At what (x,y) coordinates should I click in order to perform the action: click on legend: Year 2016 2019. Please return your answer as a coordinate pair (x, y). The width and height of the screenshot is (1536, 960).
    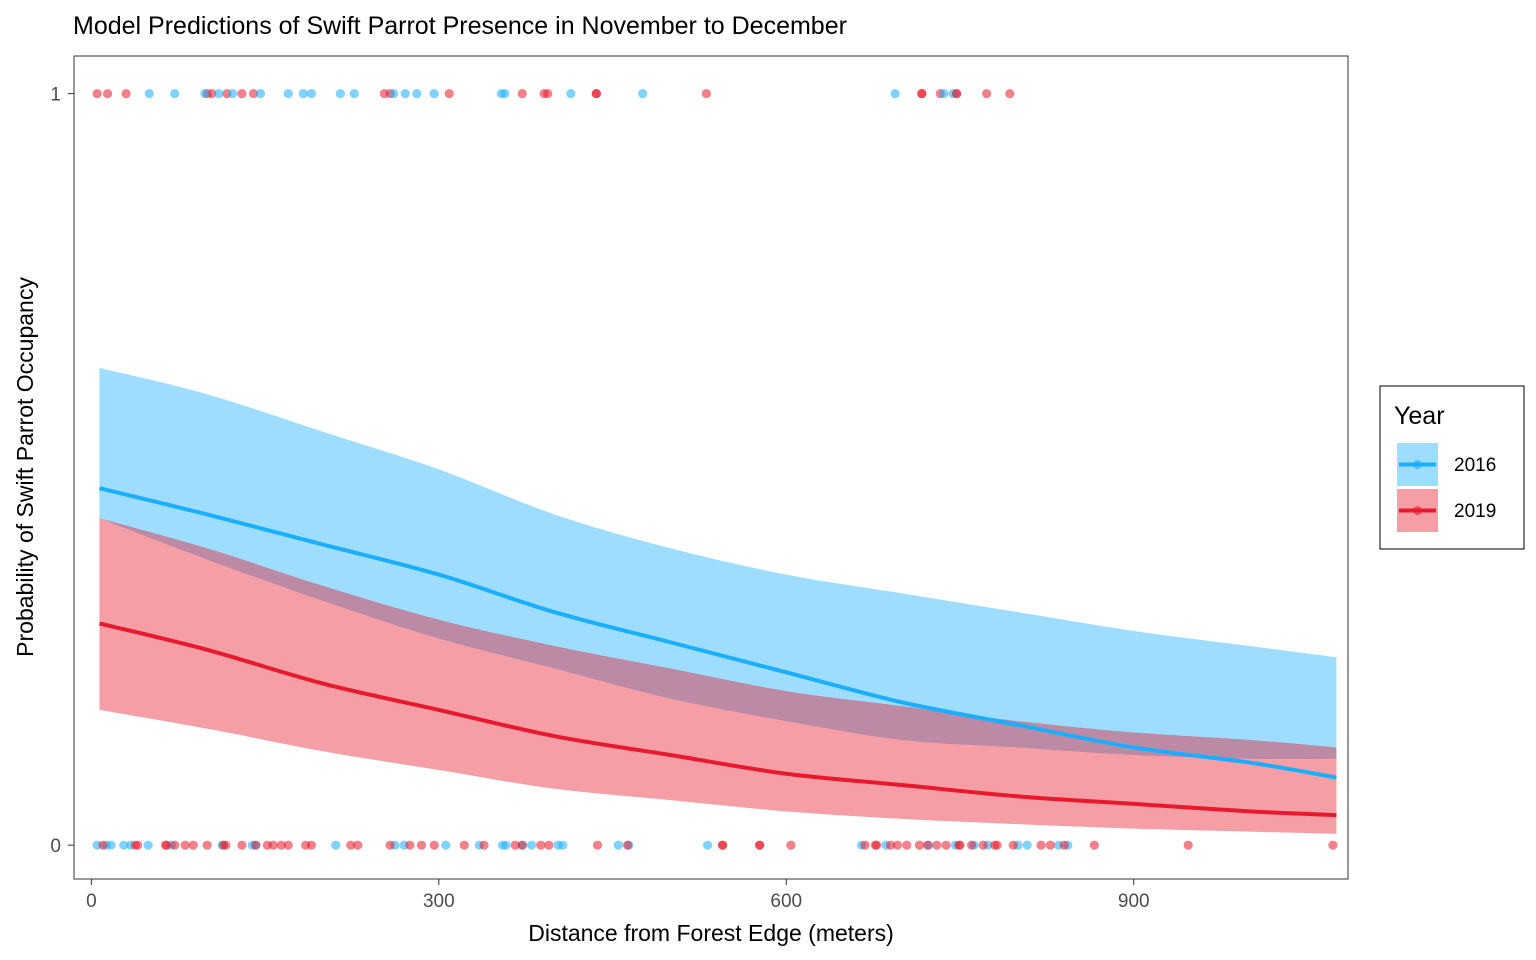
    Looking at the image, I should click on (1452, 467).